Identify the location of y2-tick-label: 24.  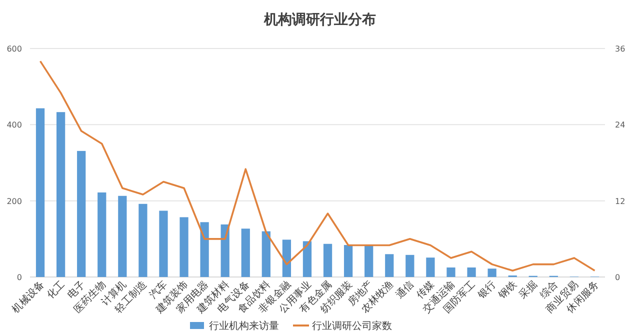
(620, 125).